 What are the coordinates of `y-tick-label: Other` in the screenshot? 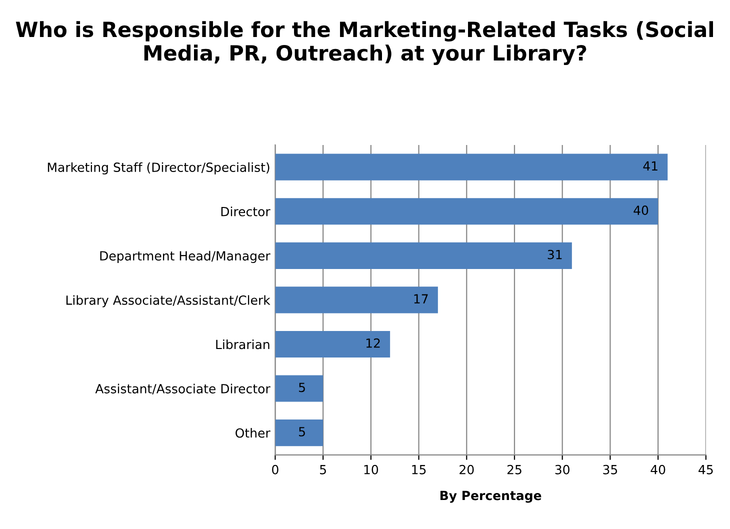 It's located at (253, 433).